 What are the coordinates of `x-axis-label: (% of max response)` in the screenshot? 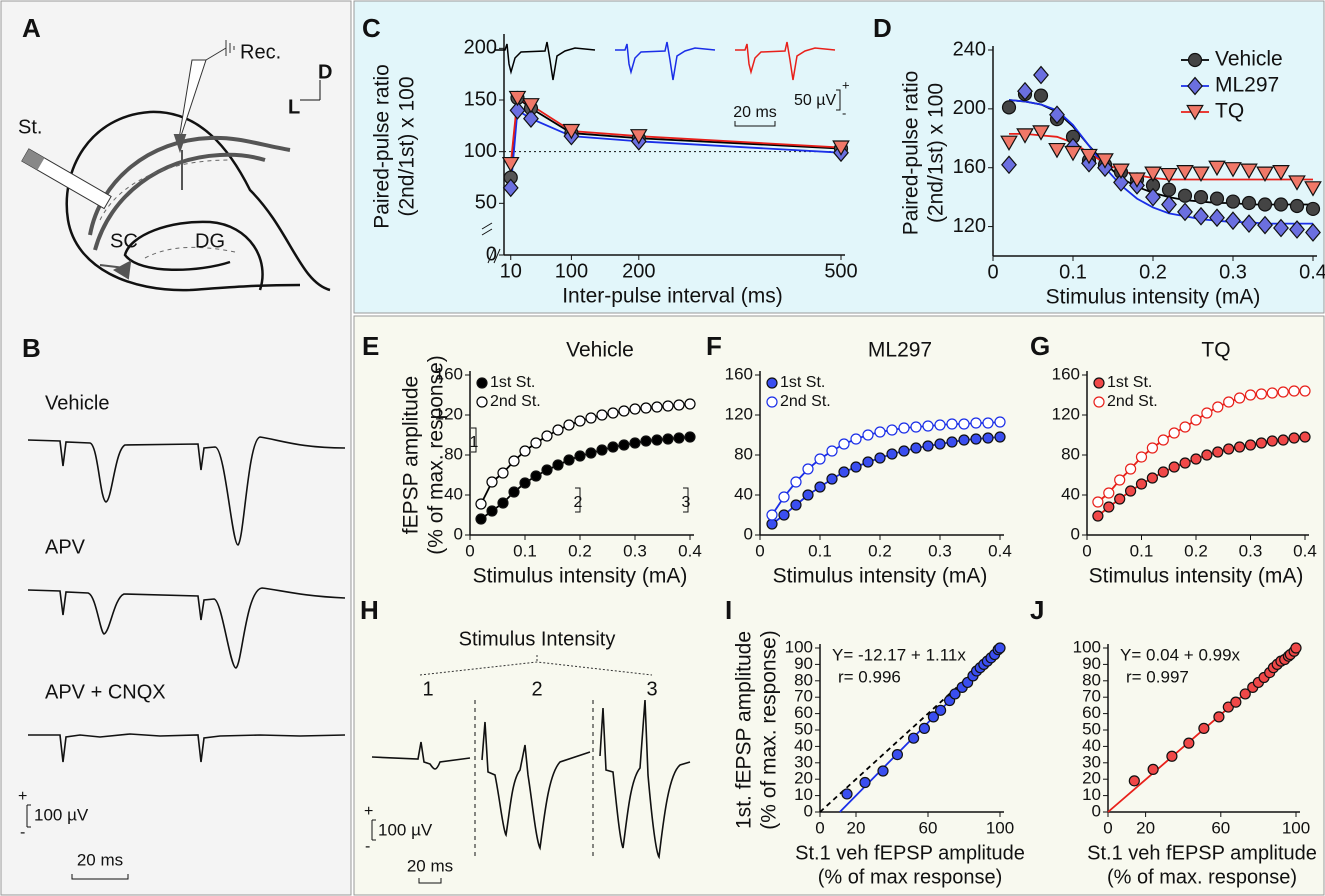 It's located at (910, 877).